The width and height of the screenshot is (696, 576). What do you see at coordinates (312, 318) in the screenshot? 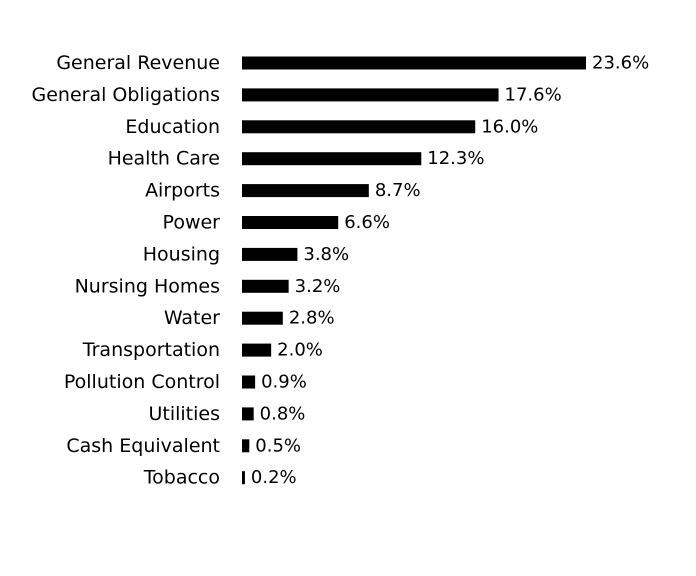
I see `value-label: 2.8%` at bounding box center [312, 318].